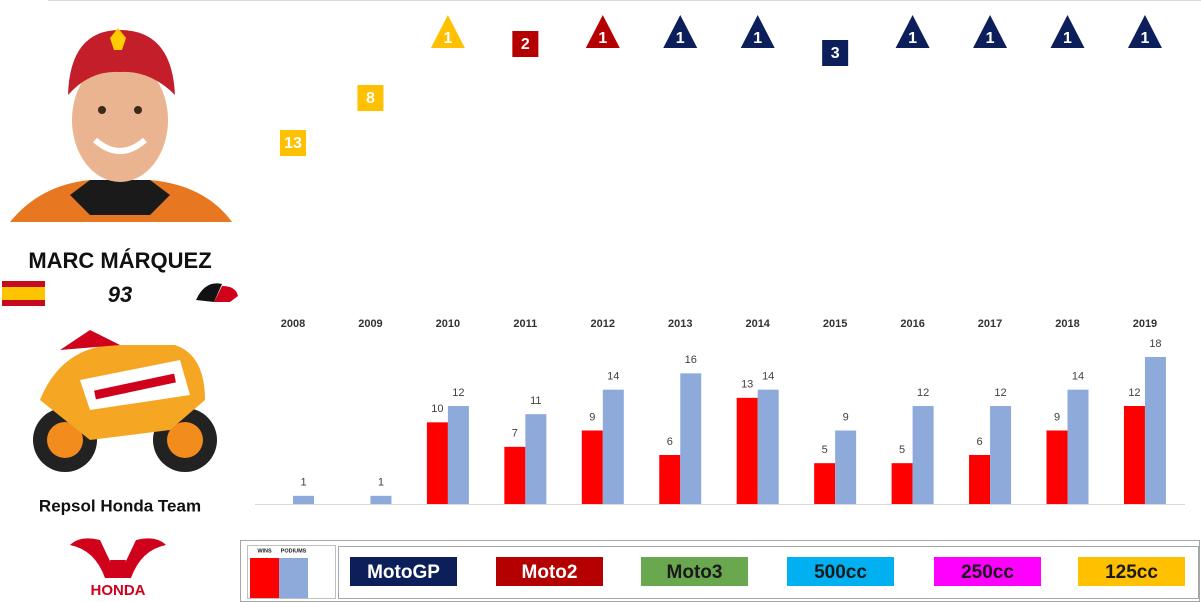 The image size is (1201, 602). Describe the element at coordinates (118, 558) in the screenshot. I see `honda-wing` at that location.